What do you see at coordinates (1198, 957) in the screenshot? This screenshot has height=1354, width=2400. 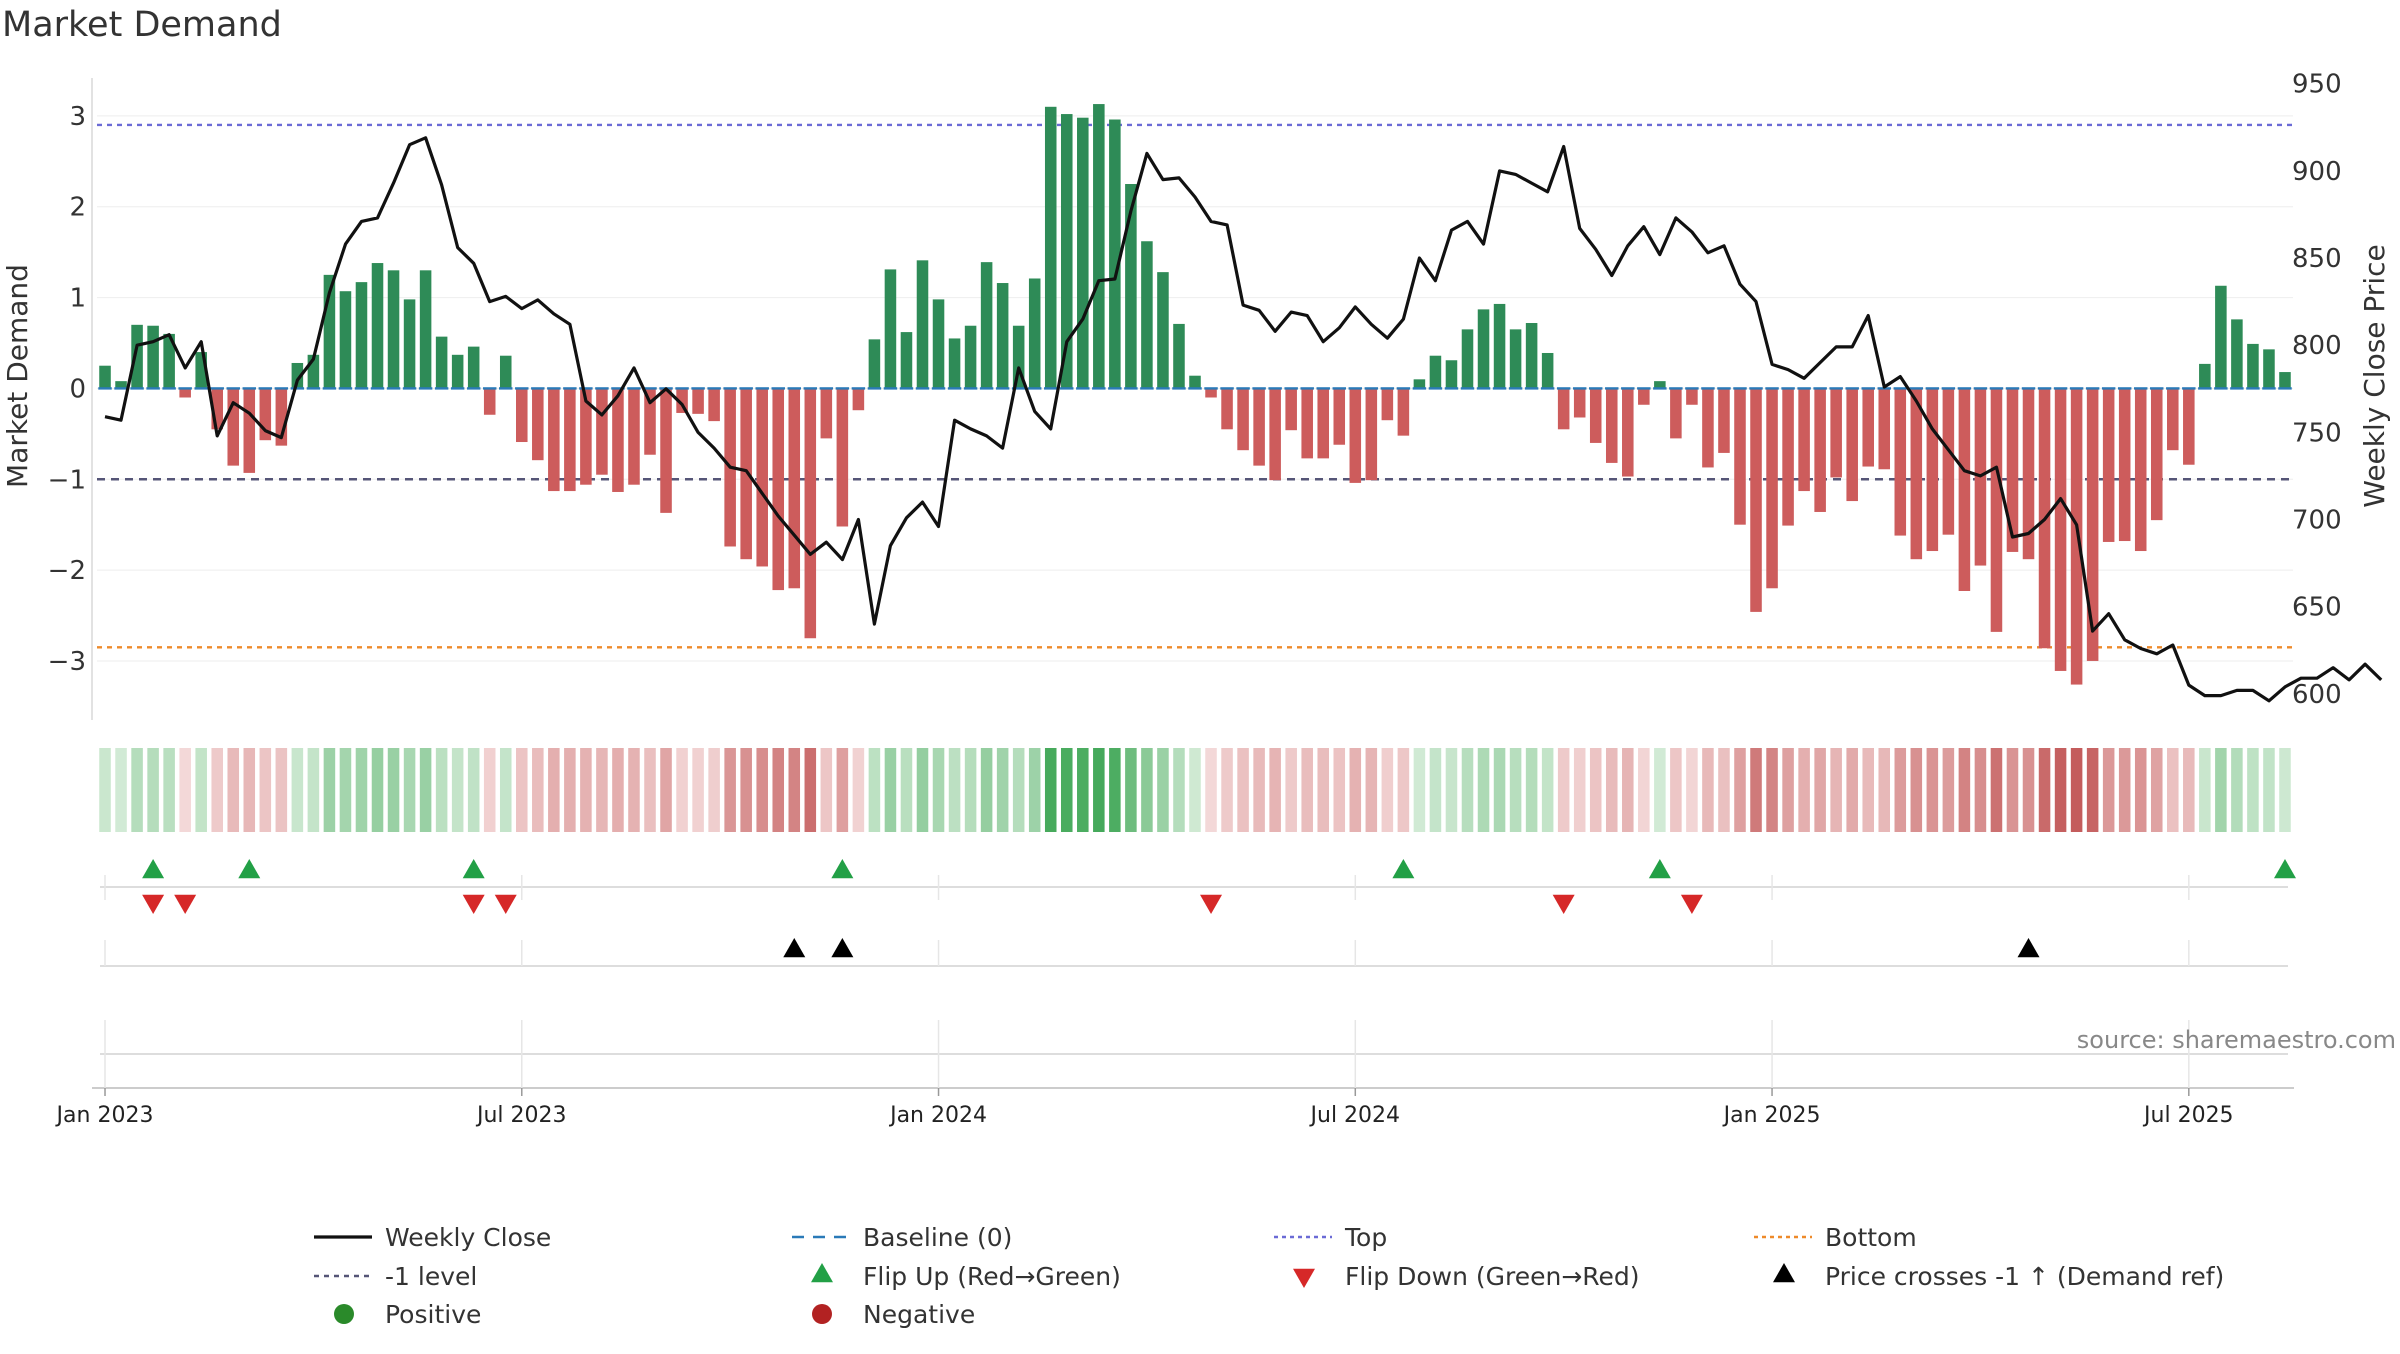 I see `flip-markers` at bounding box center [1198, 957].